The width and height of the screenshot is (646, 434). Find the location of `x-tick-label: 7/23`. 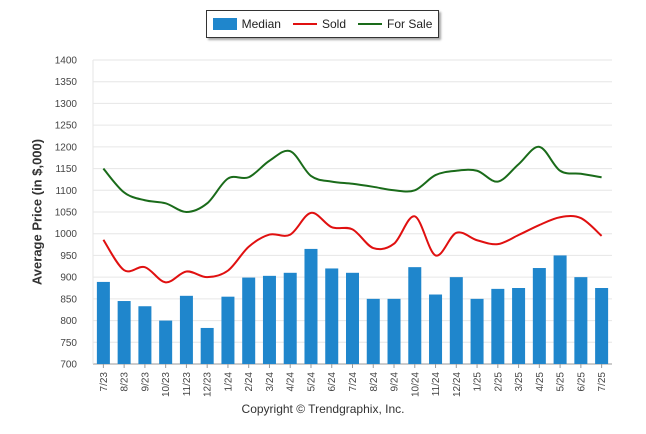

x-tick-label: 7/23 is located at coordinates (104, 382).